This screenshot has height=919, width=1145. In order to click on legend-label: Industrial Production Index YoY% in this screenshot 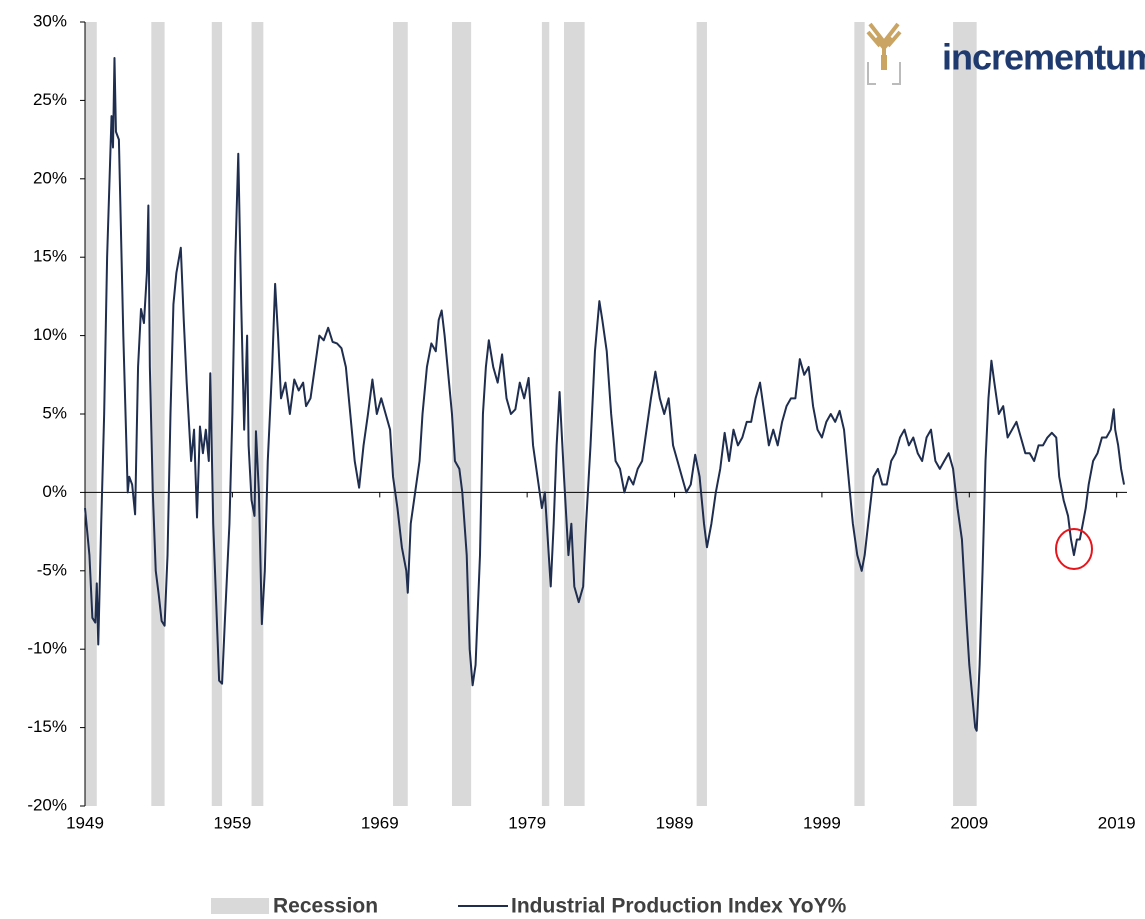, I will do `click(679, 906)`.